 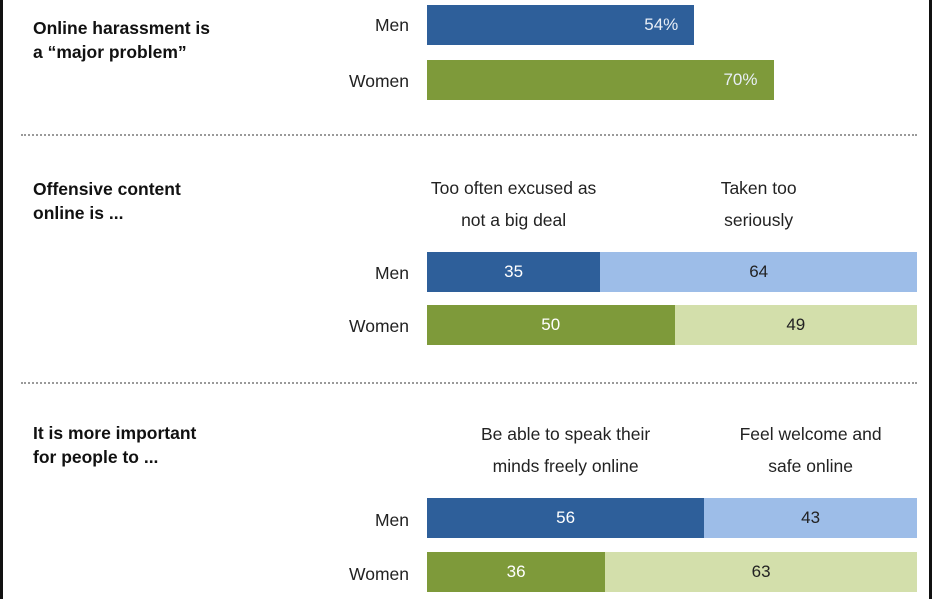 What do you see at coordinates (551, 325) in the screenshot?
I see `bar-women-excused: 50` at bounding box center [551, 325].